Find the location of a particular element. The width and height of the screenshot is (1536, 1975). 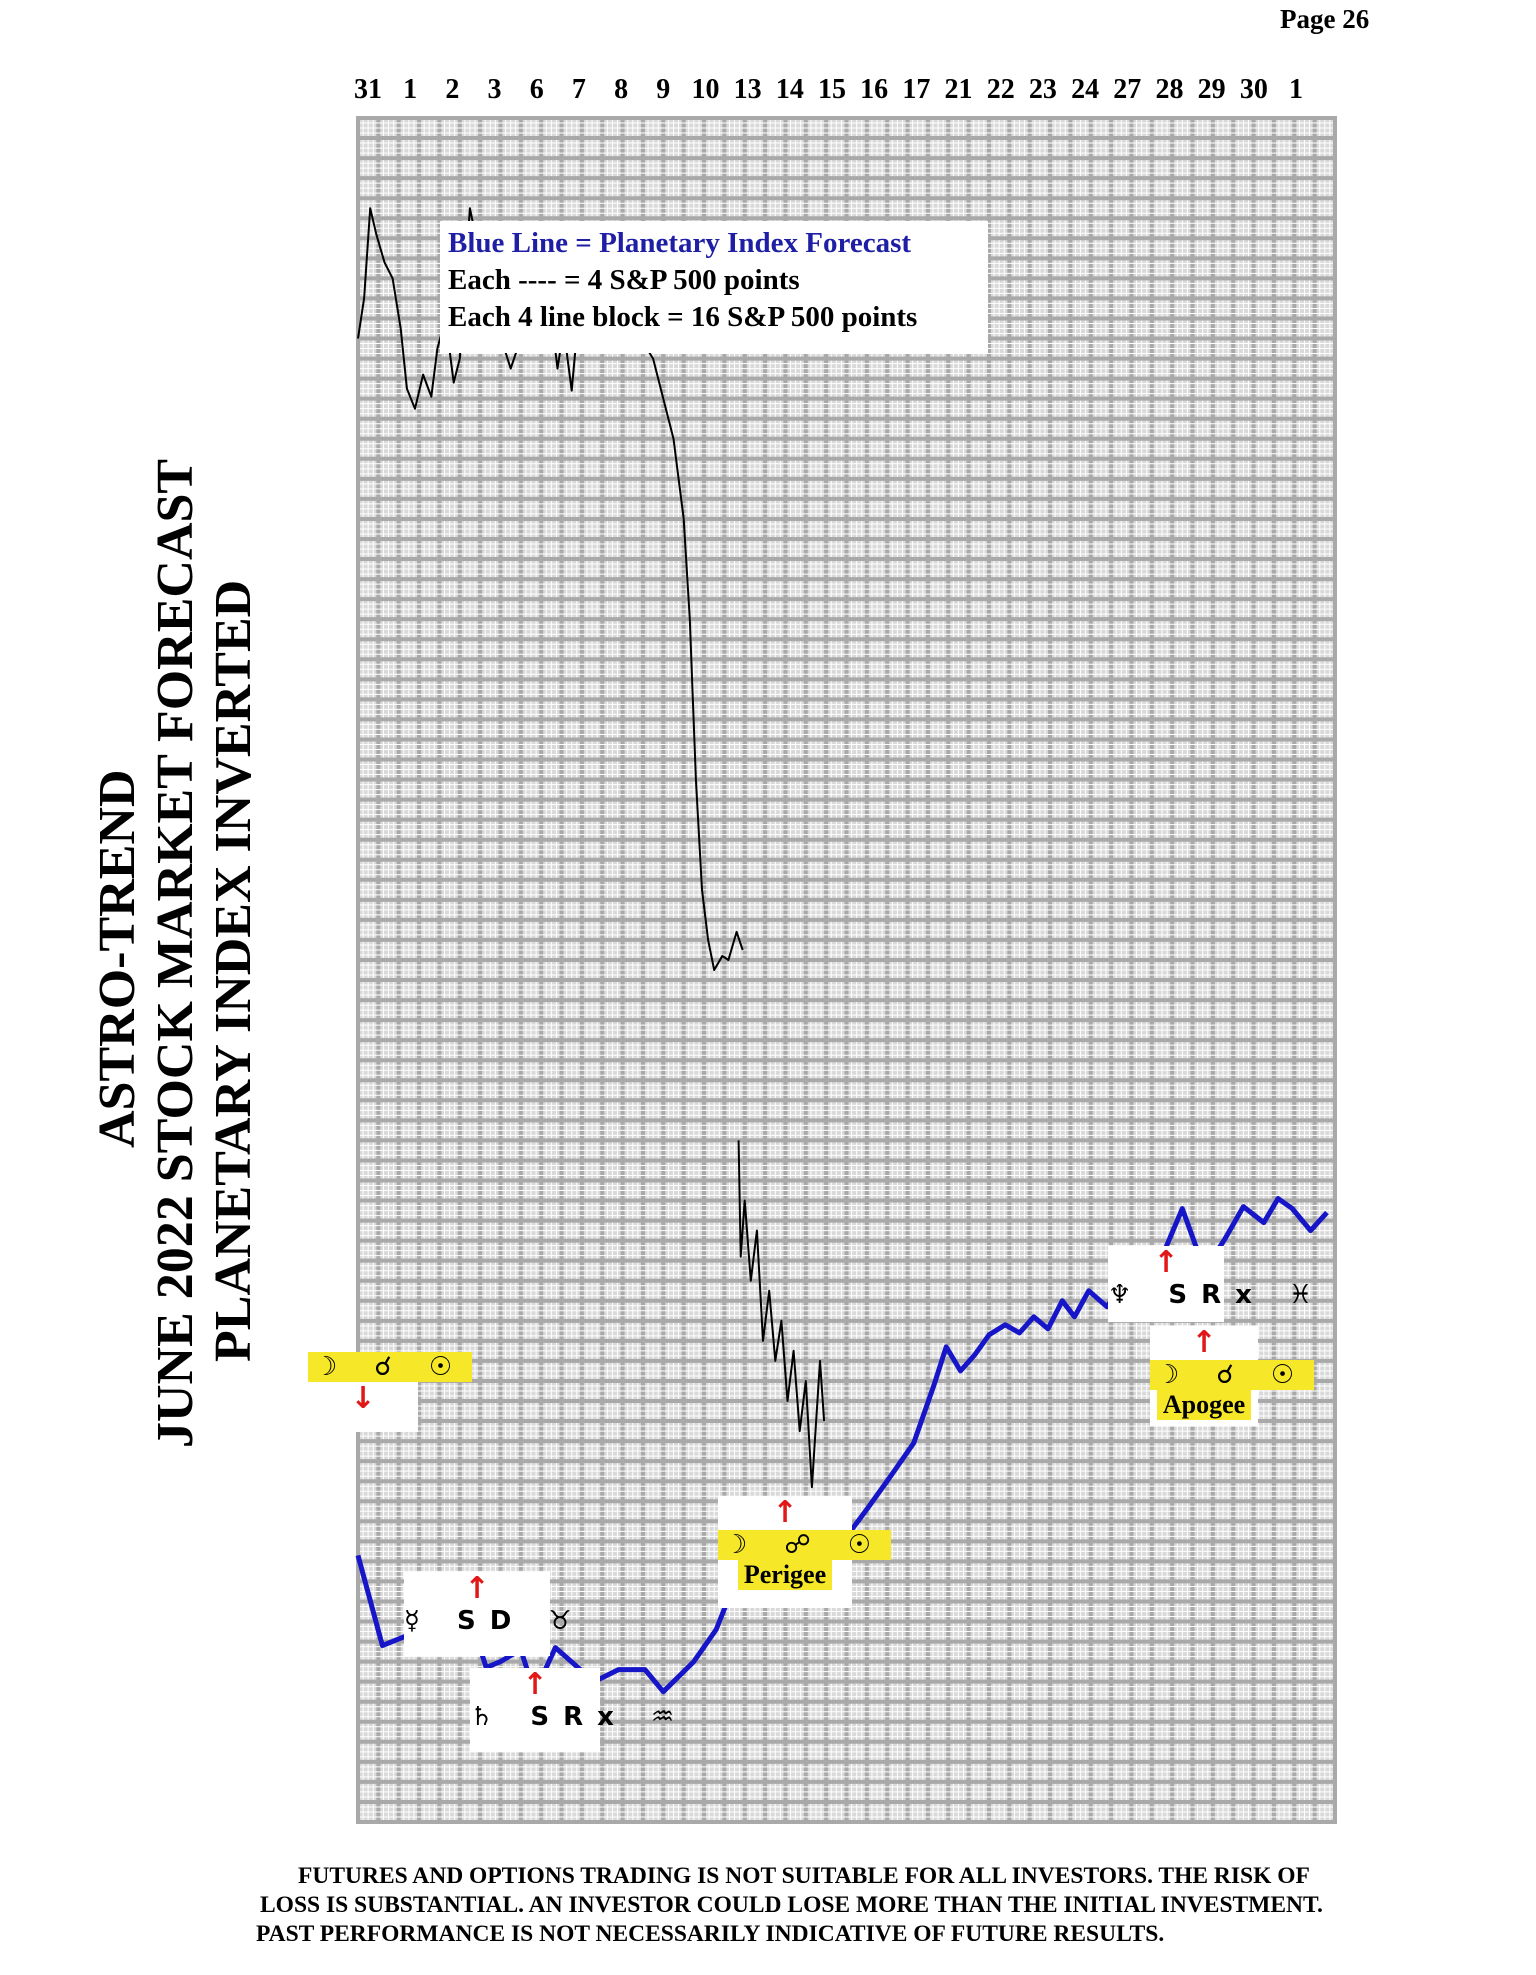

date-tick-label: 29 is located at coordinates (1211, 89).